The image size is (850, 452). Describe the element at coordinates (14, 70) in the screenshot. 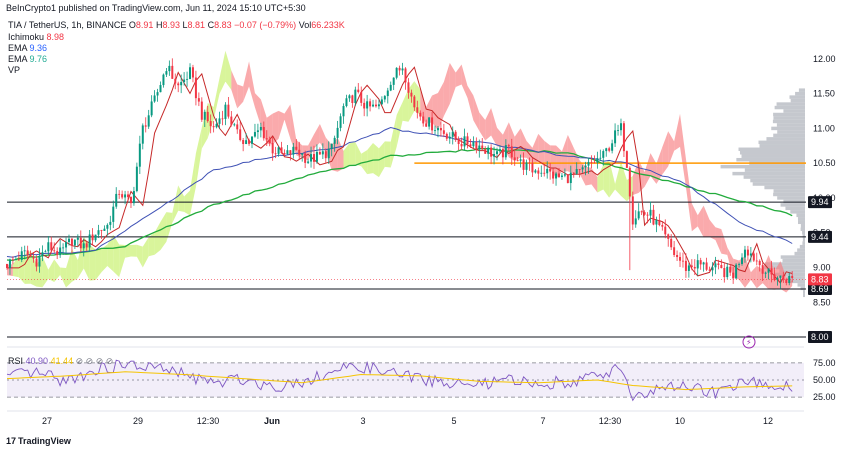

I see `indicator-vp: VP` at that location.